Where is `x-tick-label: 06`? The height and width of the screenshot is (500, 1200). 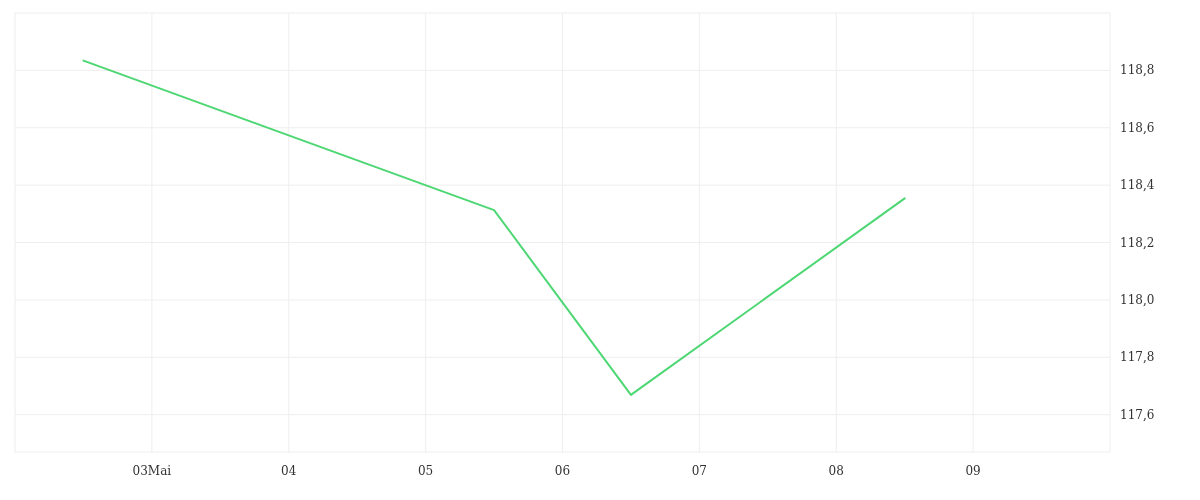
x-tick-label: 06 is located at coordinates (562, 471).